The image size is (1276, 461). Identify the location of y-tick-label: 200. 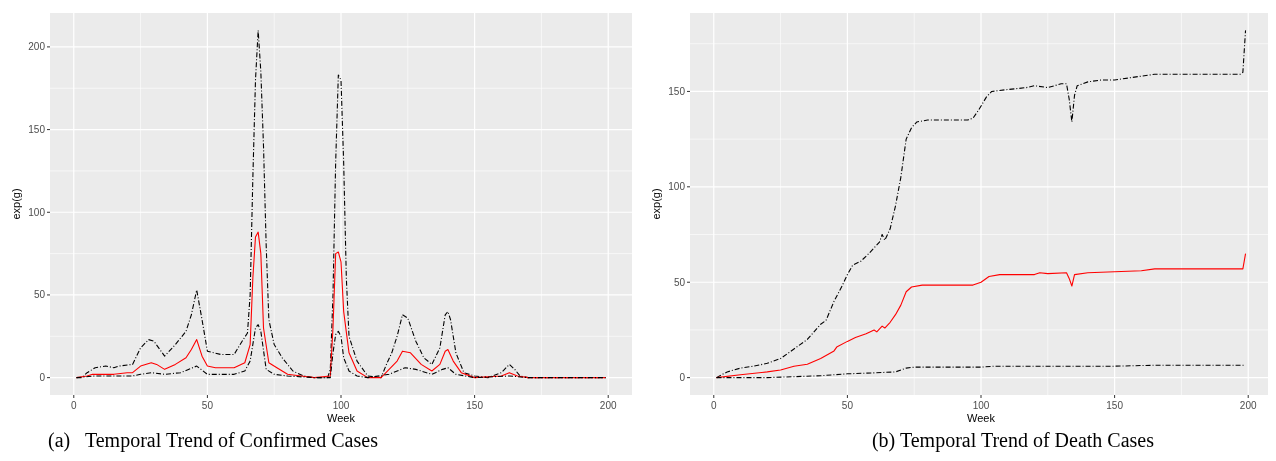
(37, 47).